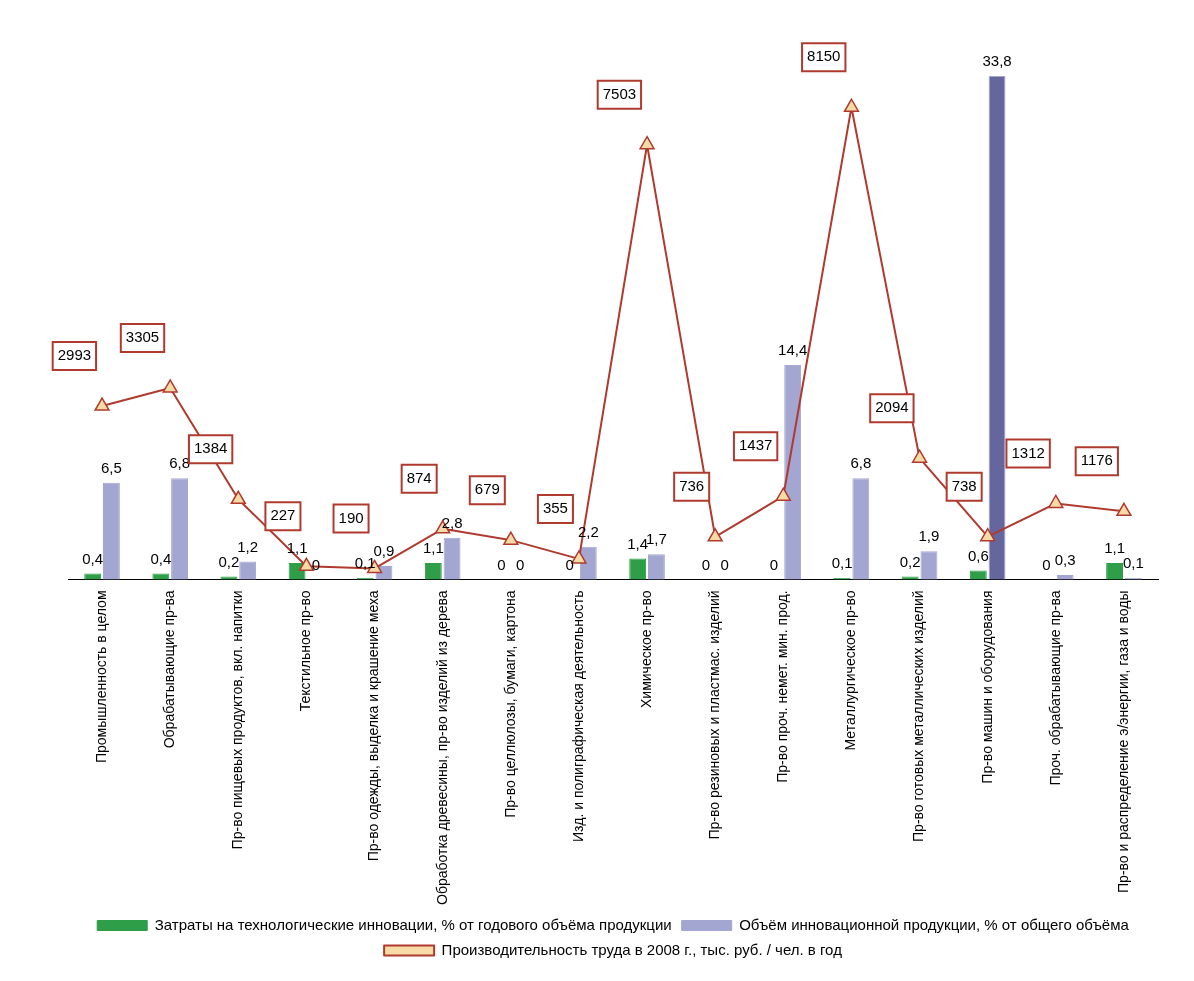  What do you see at coordinates (997, 61) in the screenshot?
I see `data-label: 33,8` at bounding box center [997, 61].